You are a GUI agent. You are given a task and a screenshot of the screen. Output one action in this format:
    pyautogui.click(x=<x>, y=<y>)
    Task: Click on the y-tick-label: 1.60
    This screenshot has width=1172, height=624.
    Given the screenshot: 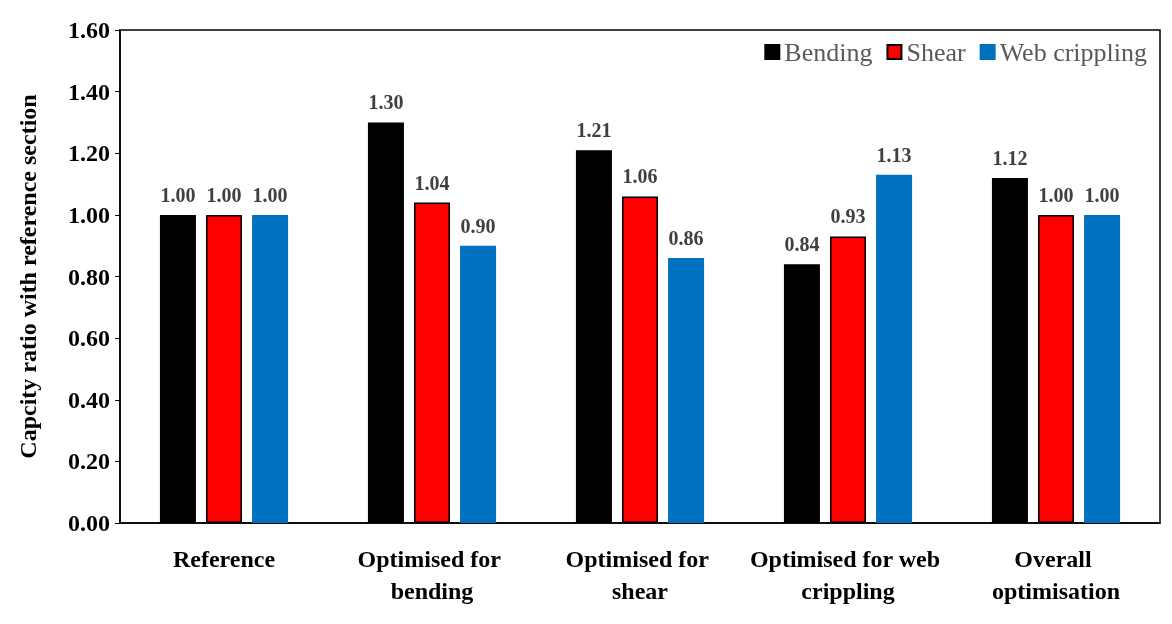 What is the action you would take?
    pyautogui.click(x=89, y=30)
    